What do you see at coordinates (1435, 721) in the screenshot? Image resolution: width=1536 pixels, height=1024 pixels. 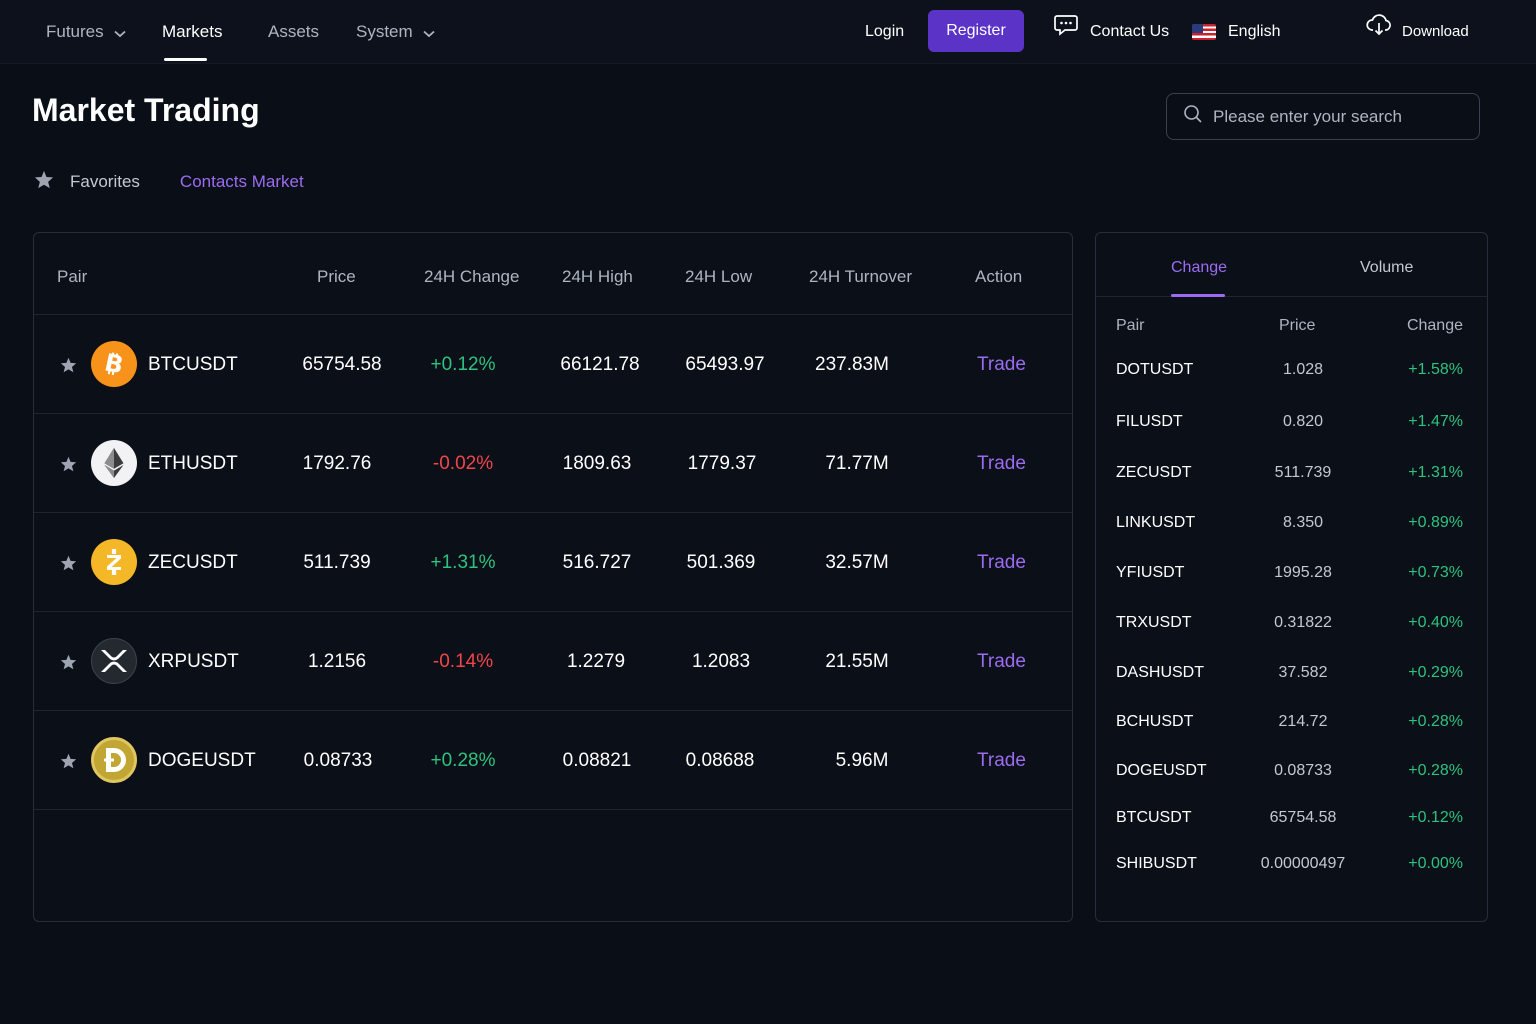 I see `change-value: +0.28%` at bounding box center [1435, 721].